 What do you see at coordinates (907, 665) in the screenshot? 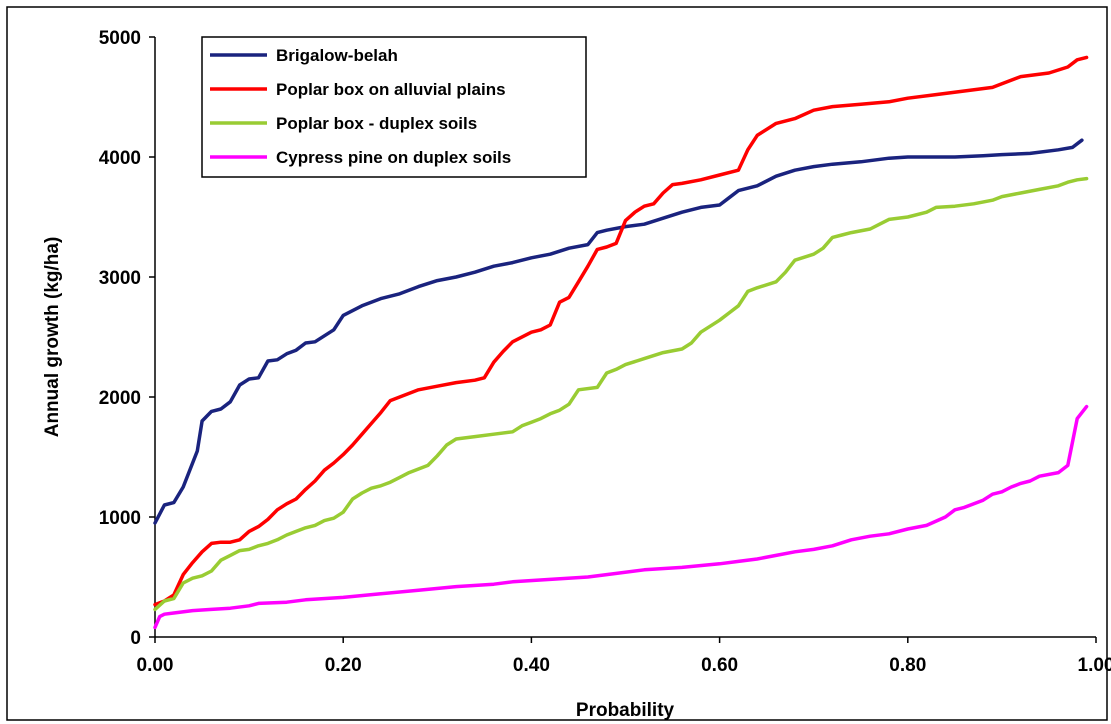
I see `x-tick-label: 0.80` at bounding box center [907, 665].